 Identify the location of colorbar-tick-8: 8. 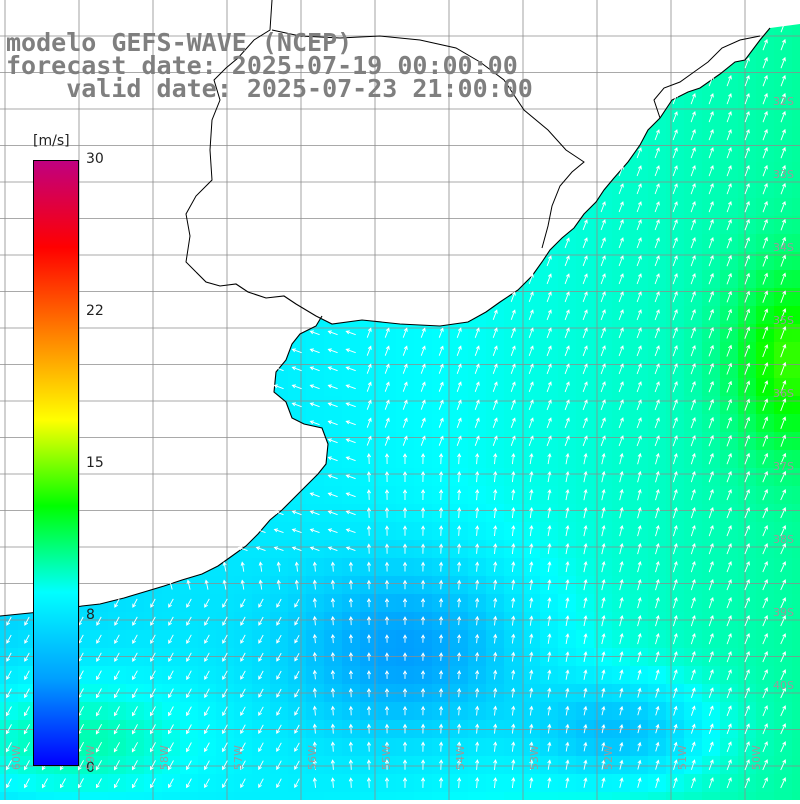
(90, 615).